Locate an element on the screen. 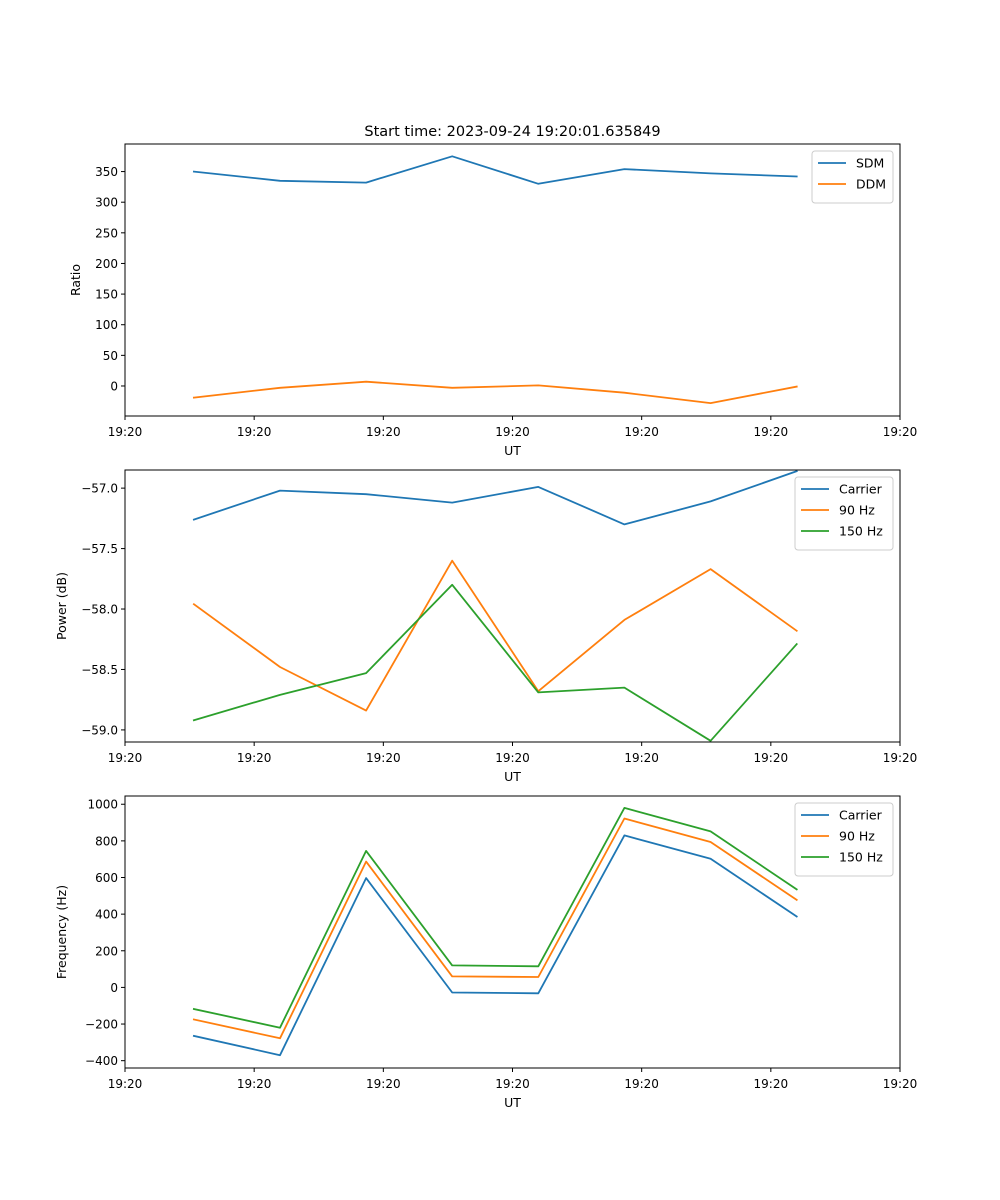 The image size is (1000, 1200). y-axis-label: Frequency (Hz) is located at coordinates (61, 932).